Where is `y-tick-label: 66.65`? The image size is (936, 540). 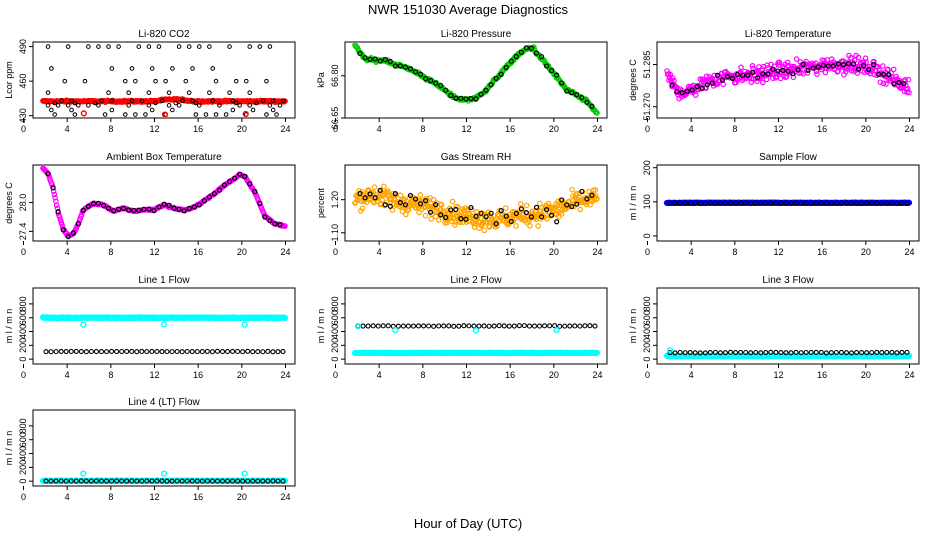 y-tick-label: 66.65 is located at coordinates (335, 118).